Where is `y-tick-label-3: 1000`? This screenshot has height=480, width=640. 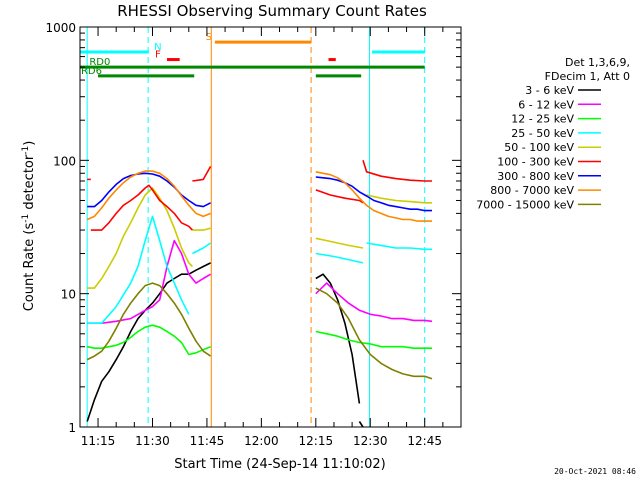 y-tick-label-3: 1000 is located at coordinates (60, 28).